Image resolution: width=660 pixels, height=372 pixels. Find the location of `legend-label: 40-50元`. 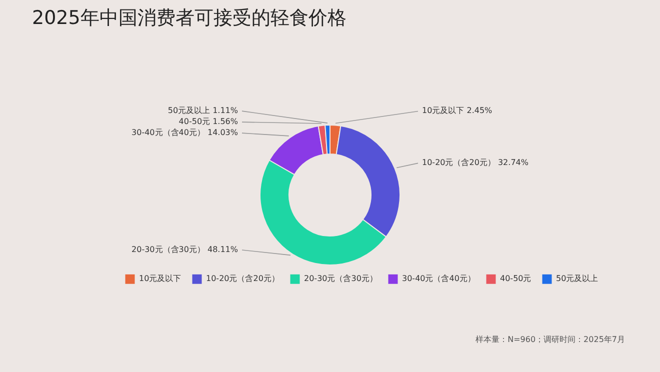

legend-label: 40-50元 is located at coordinates (516, 279).